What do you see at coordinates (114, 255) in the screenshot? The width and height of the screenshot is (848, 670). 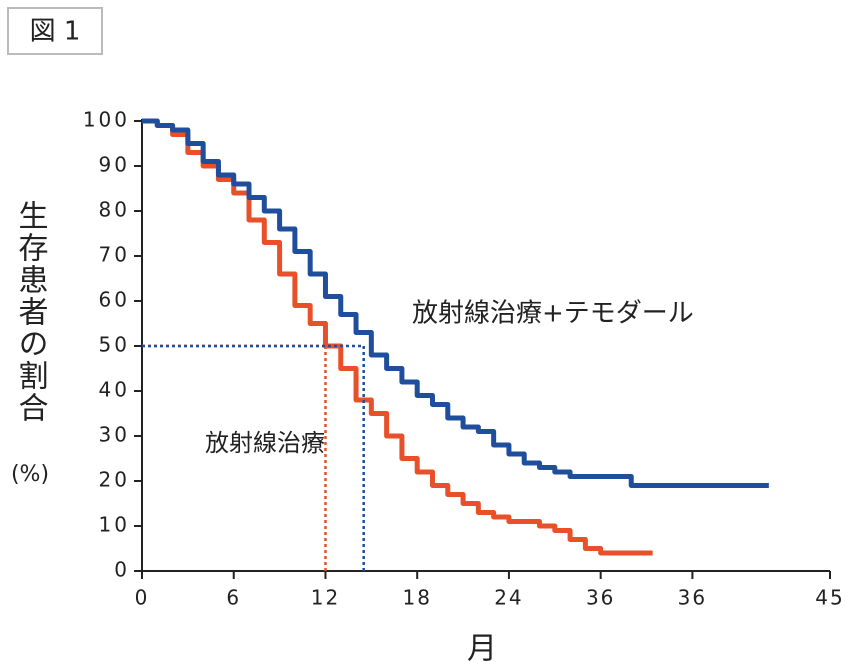 I see `y-tick-label: 70` at bounding box center [114, 255].